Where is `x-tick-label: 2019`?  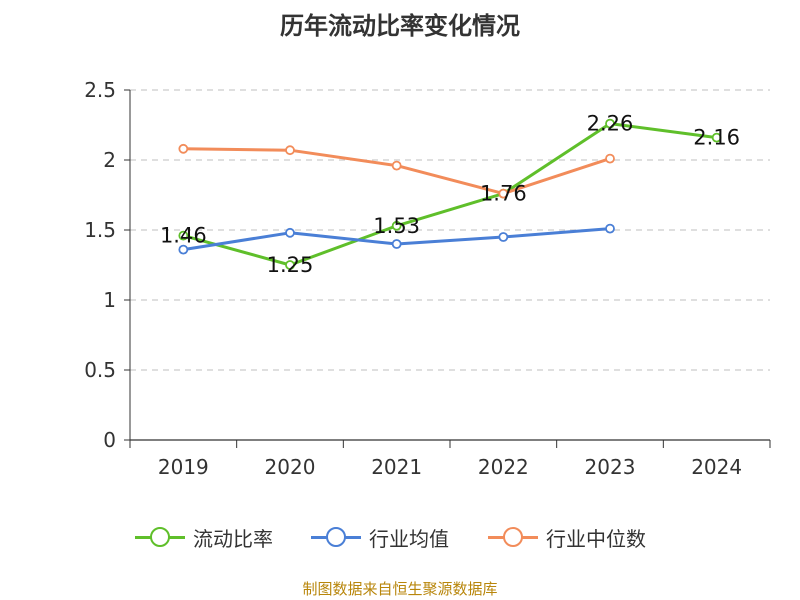
x-tick-label: 2019 is located at coordinates (183, 467).